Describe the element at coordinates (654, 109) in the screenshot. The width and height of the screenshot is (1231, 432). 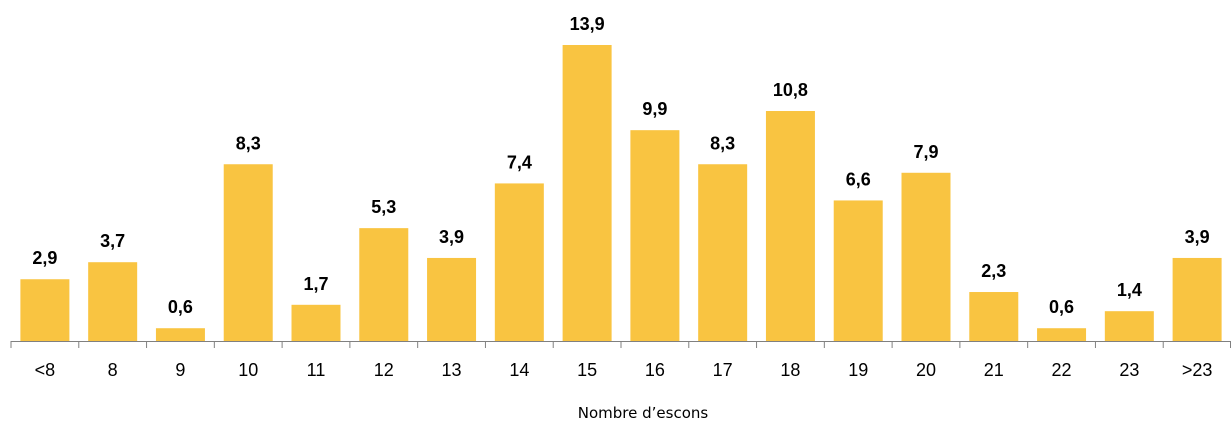
I see `bar-value-label-9: 9,9` at that location.